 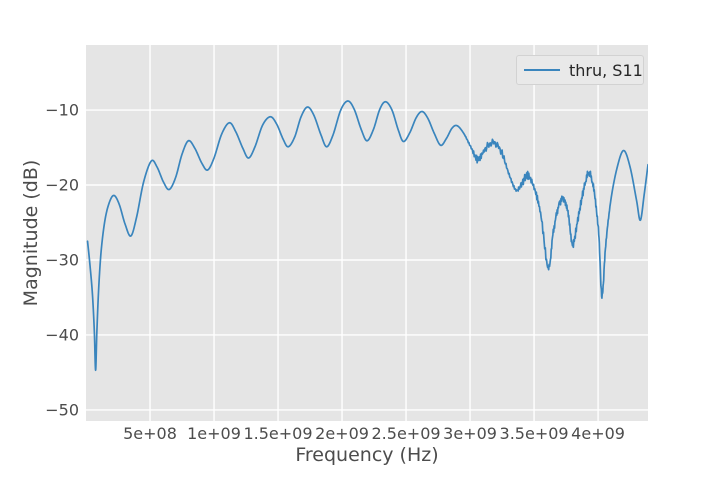 I want to click on x-tick-label: 1e+09, so click(x=214, y=433).